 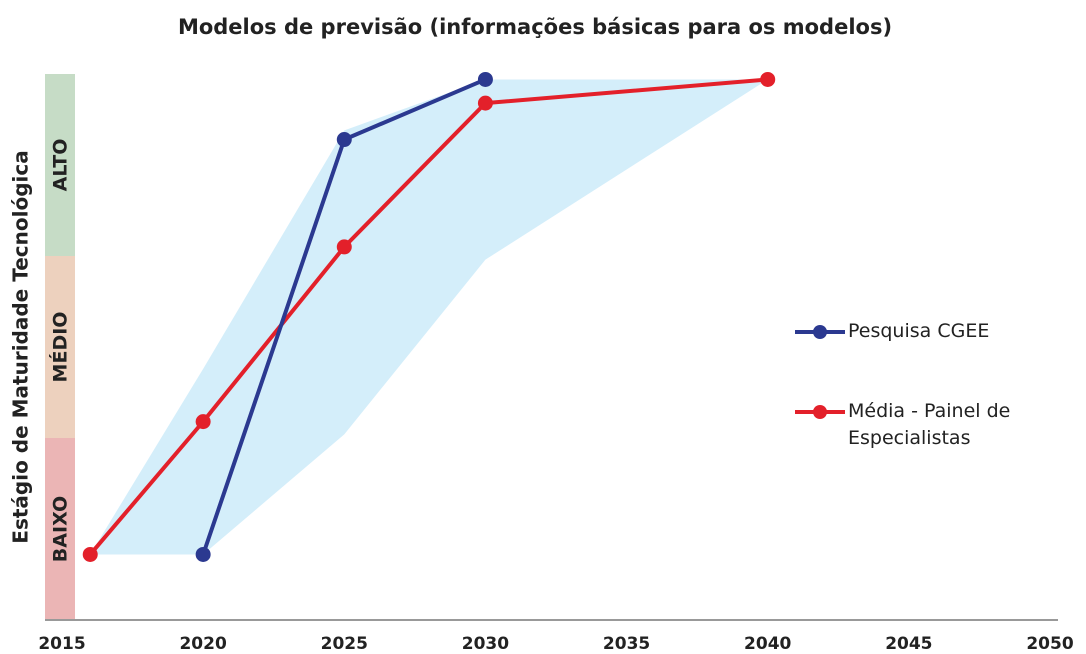 I want to click on x-tick-label: 2020, so click(x=202, y=644).